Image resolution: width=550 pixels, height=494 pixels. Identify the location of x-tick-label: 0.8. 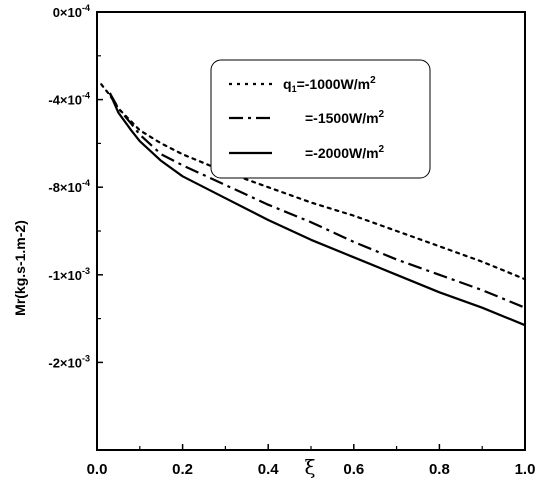
(439, 469).